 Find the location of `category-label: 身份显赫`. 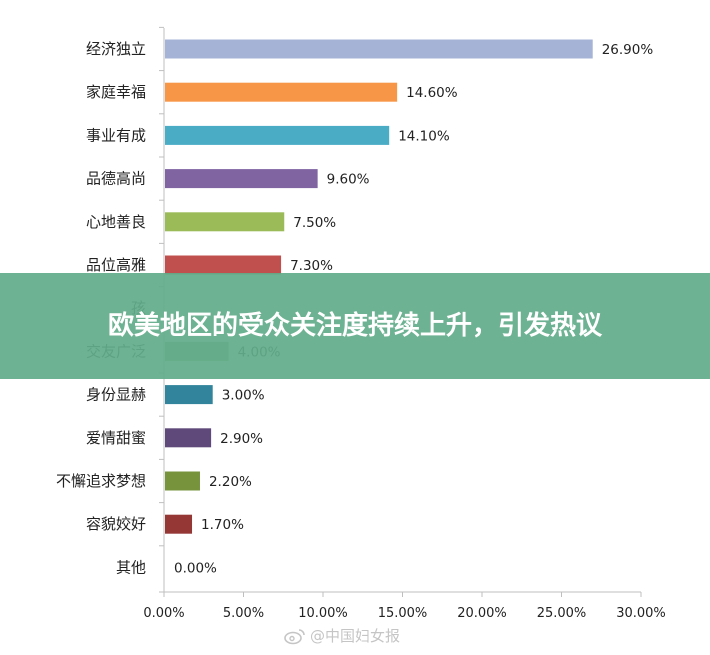

category-label: 身份显赫 is located at coordinates (116, 395).